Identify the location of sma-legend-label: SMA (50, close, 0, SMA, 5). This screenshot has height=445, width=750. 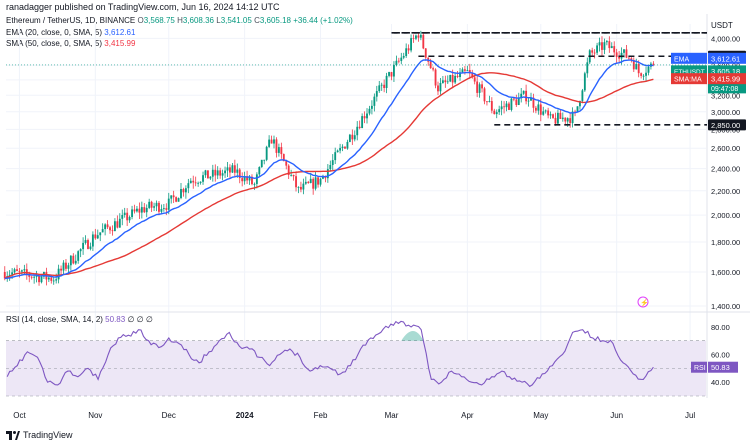
(54, 43).